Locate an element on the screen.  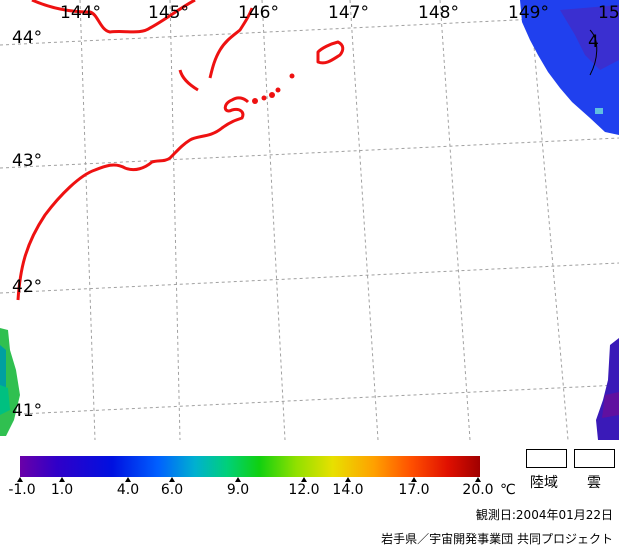
lon-label-147: 147° is located at coordinates (348, 13).